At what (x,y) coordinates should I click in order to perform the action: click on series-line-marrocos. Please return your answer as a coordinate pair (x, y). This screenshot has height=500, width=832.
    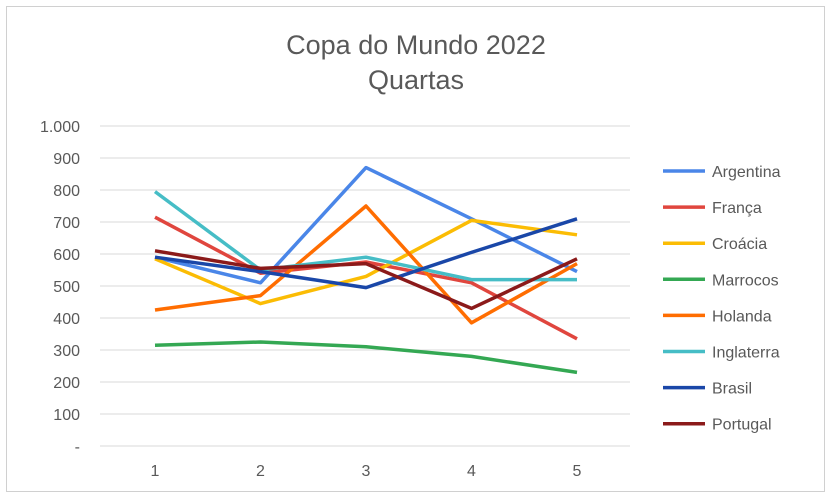
    Looking at the image, I should click on (366, 357).